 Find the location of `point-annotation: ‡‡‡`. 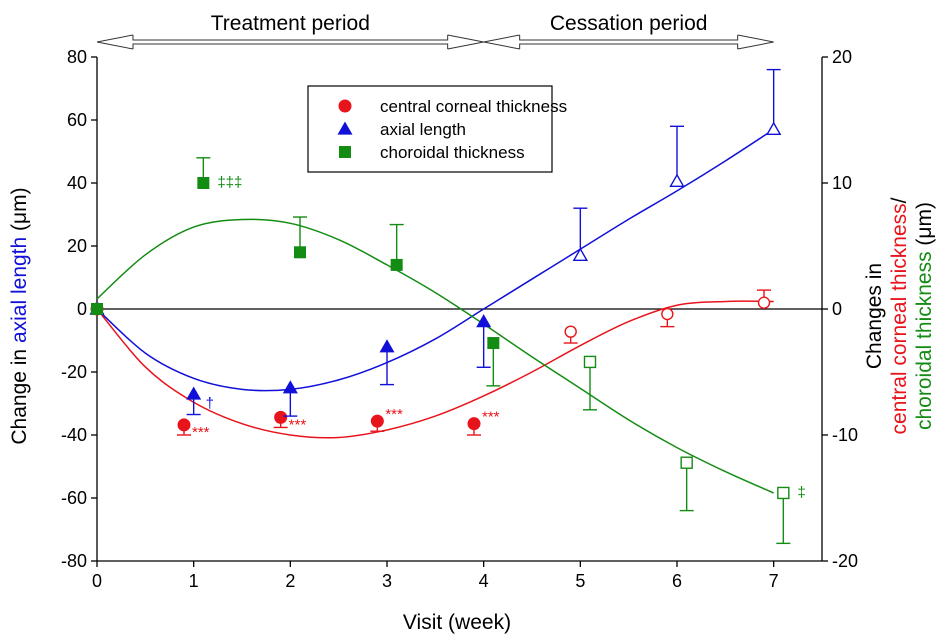

point-annotation: ‡‡‡ is located at coordinates (229, 182).